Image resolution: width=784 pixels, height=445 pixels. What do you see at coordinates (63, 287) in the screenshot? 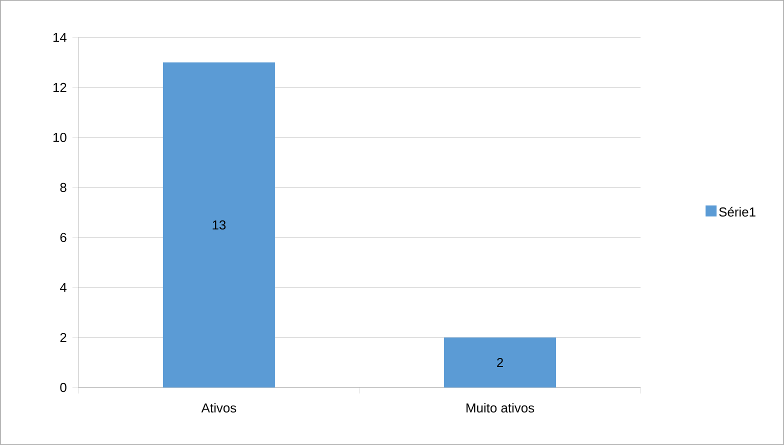
I see `y-tick-label: 4` at bounding box center [63, 287].